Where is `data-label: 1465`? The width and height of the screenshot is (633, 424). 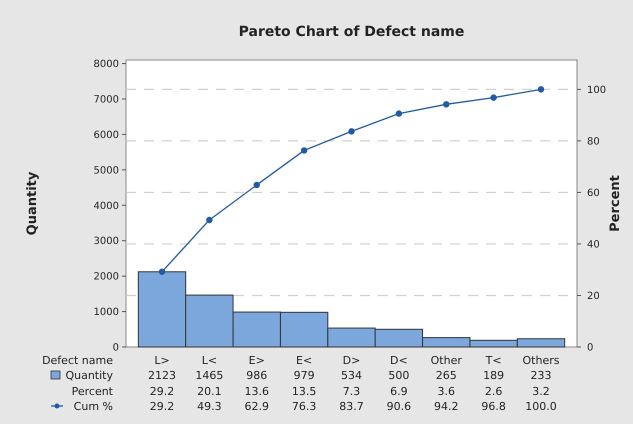
data-label: 1465 is located at coordinates (209, 375).